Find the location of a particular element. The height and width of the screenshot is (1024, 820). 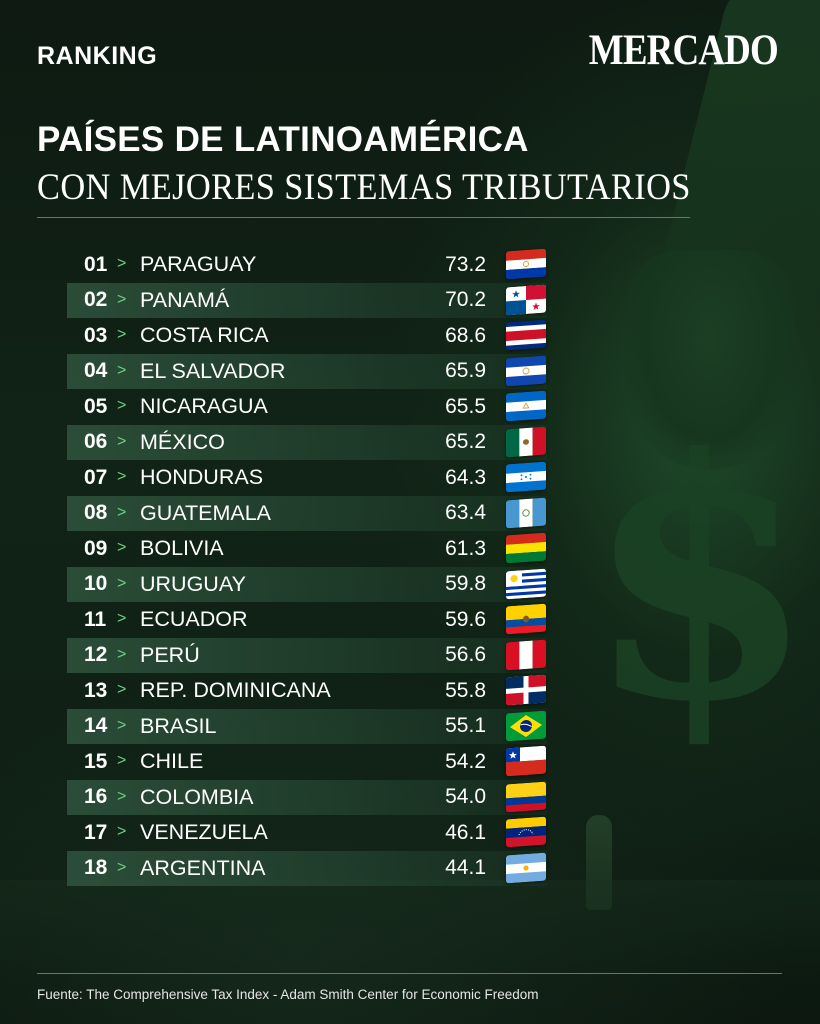

tax-index-score: 65.5 is located at coordinates (465, 406).